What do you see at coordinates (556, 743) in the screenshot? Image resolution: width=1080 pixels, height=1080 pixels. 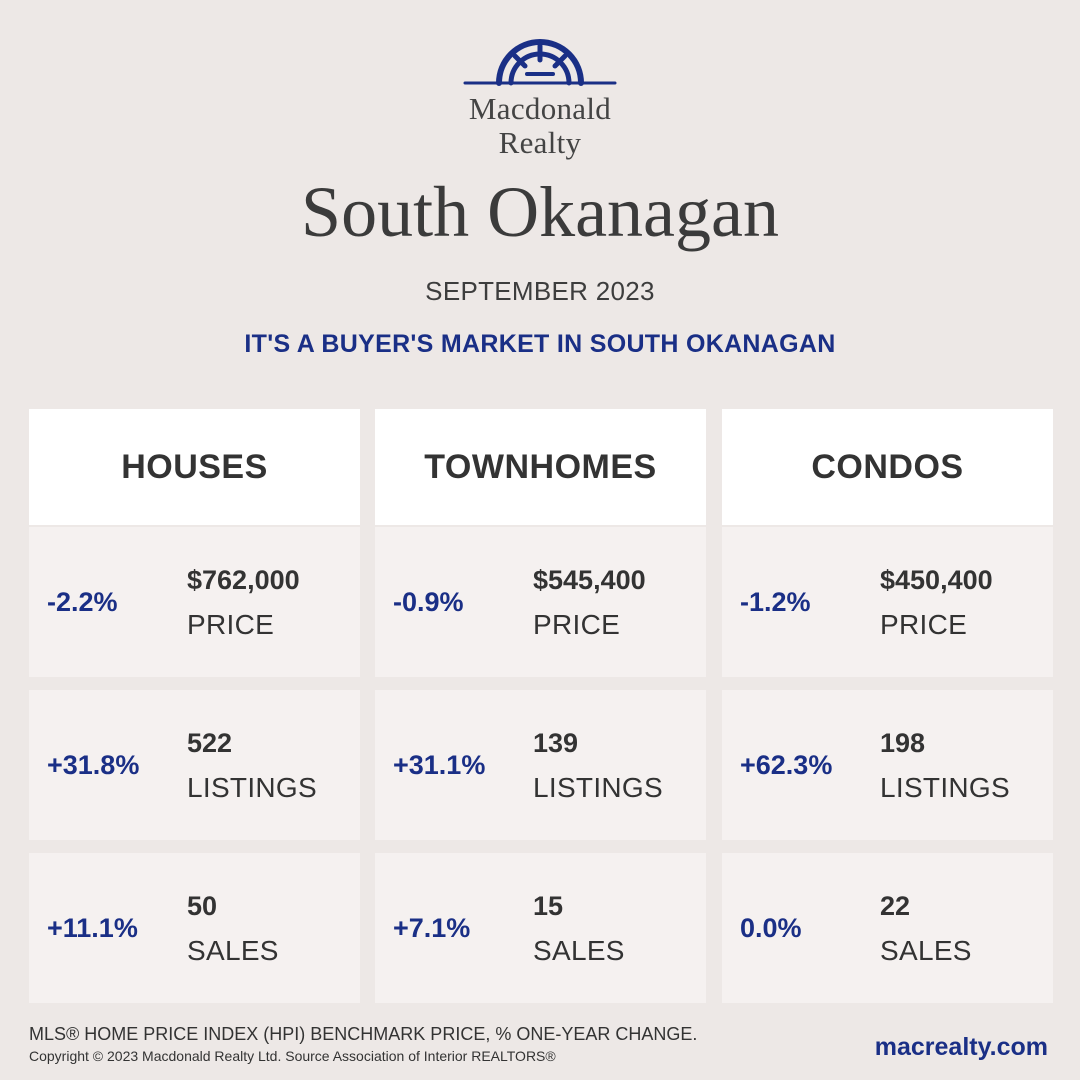 I see `listings-value: 139` at bounding box center [556, 743].